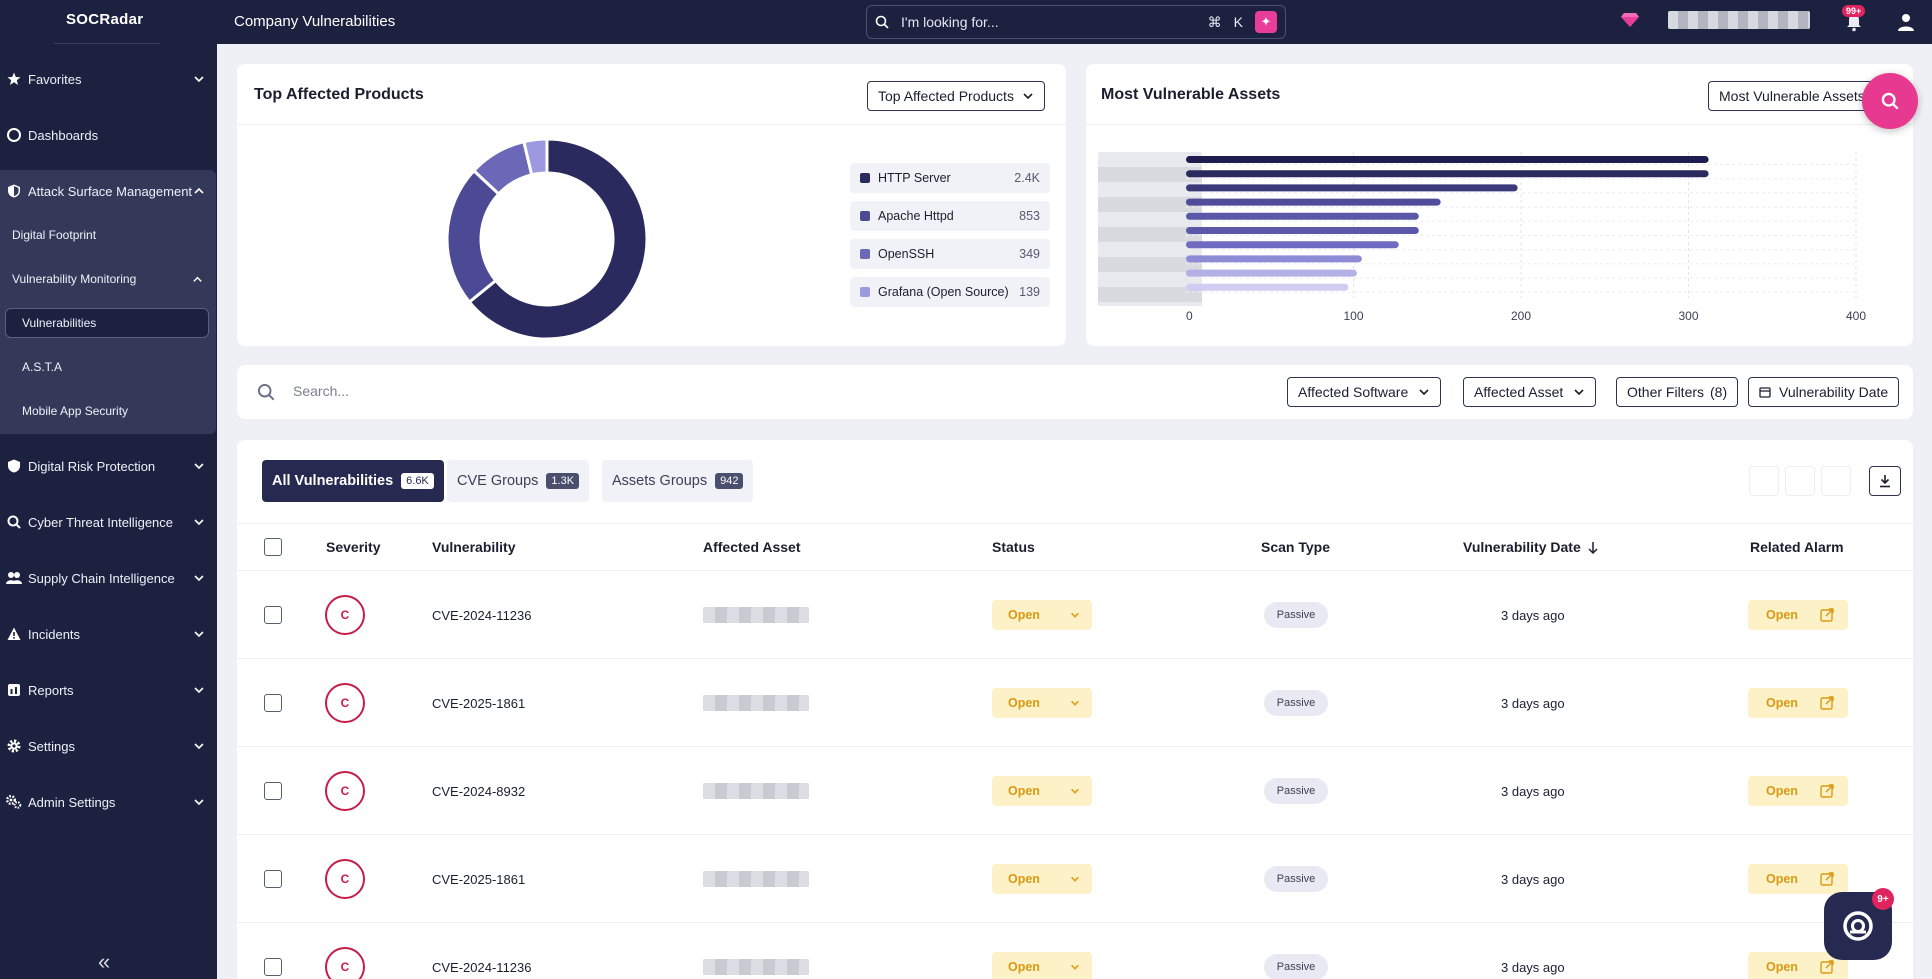 The width and height of the screenshot is (1932, 979). Describe the element at coordinates (75, 411) in the screenshot. I see `sidebar-subitem-mobile-app-security: Mobile App Security` at that location.